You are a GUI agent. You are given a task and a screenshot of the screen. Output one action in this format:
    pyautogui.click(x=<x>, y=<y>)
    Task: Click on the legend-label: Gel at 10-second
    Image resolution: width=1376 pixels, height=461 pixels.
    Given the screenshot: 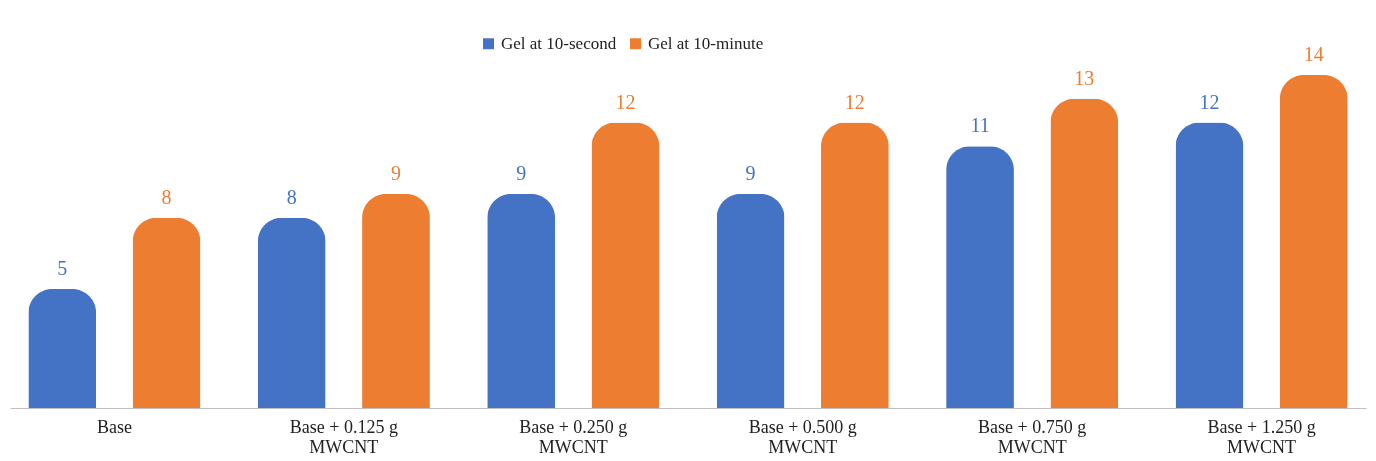 What is the action you would take?
    pyautogui.click(x=559, y=43)
    